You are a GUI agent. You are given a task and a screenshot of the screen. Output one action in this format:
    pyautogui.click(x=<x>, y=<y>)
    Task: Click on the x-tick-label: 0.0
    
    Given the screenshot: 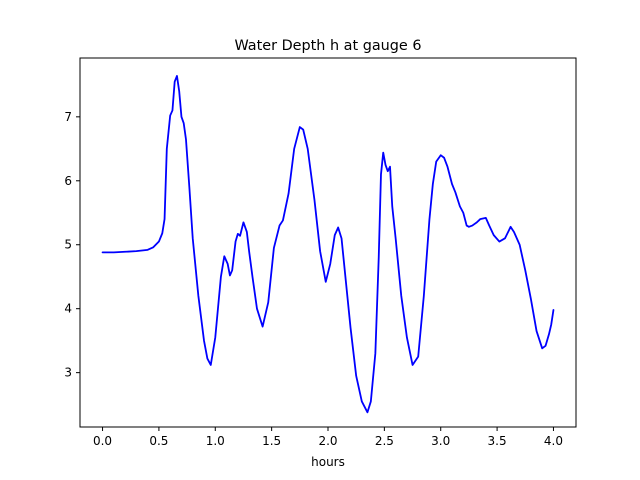 What is the action you would take?
    pyautogui.click(x=102, y=441)
    